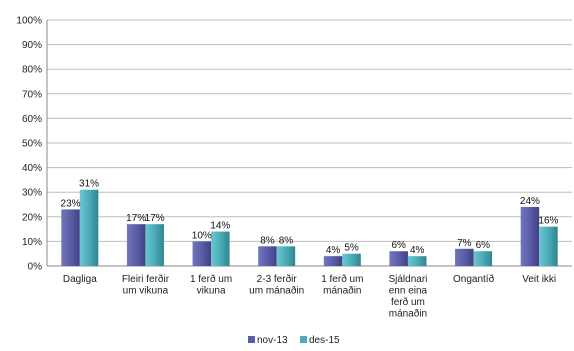 The width and height of the screenshot is (574, 351). What do you see at coordinates (32, 193) in the screenshot?
I see `y-tick-label: 30%` at bounding box center [32, 193].